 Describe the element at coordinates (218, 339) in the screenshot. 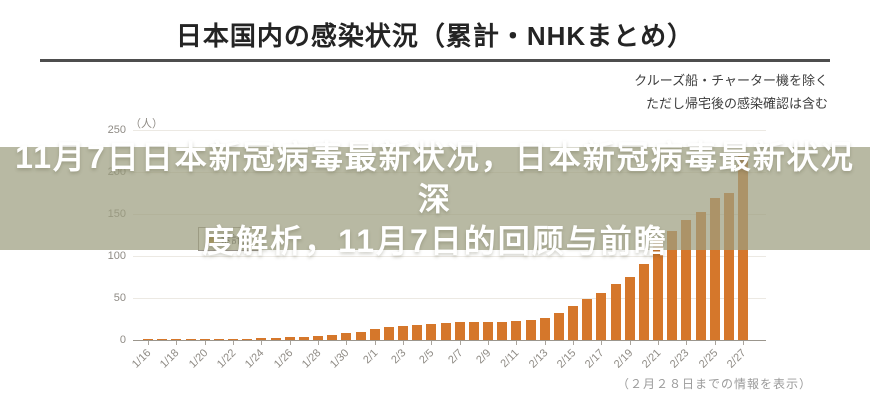

I see `bar-1/21` at that location.